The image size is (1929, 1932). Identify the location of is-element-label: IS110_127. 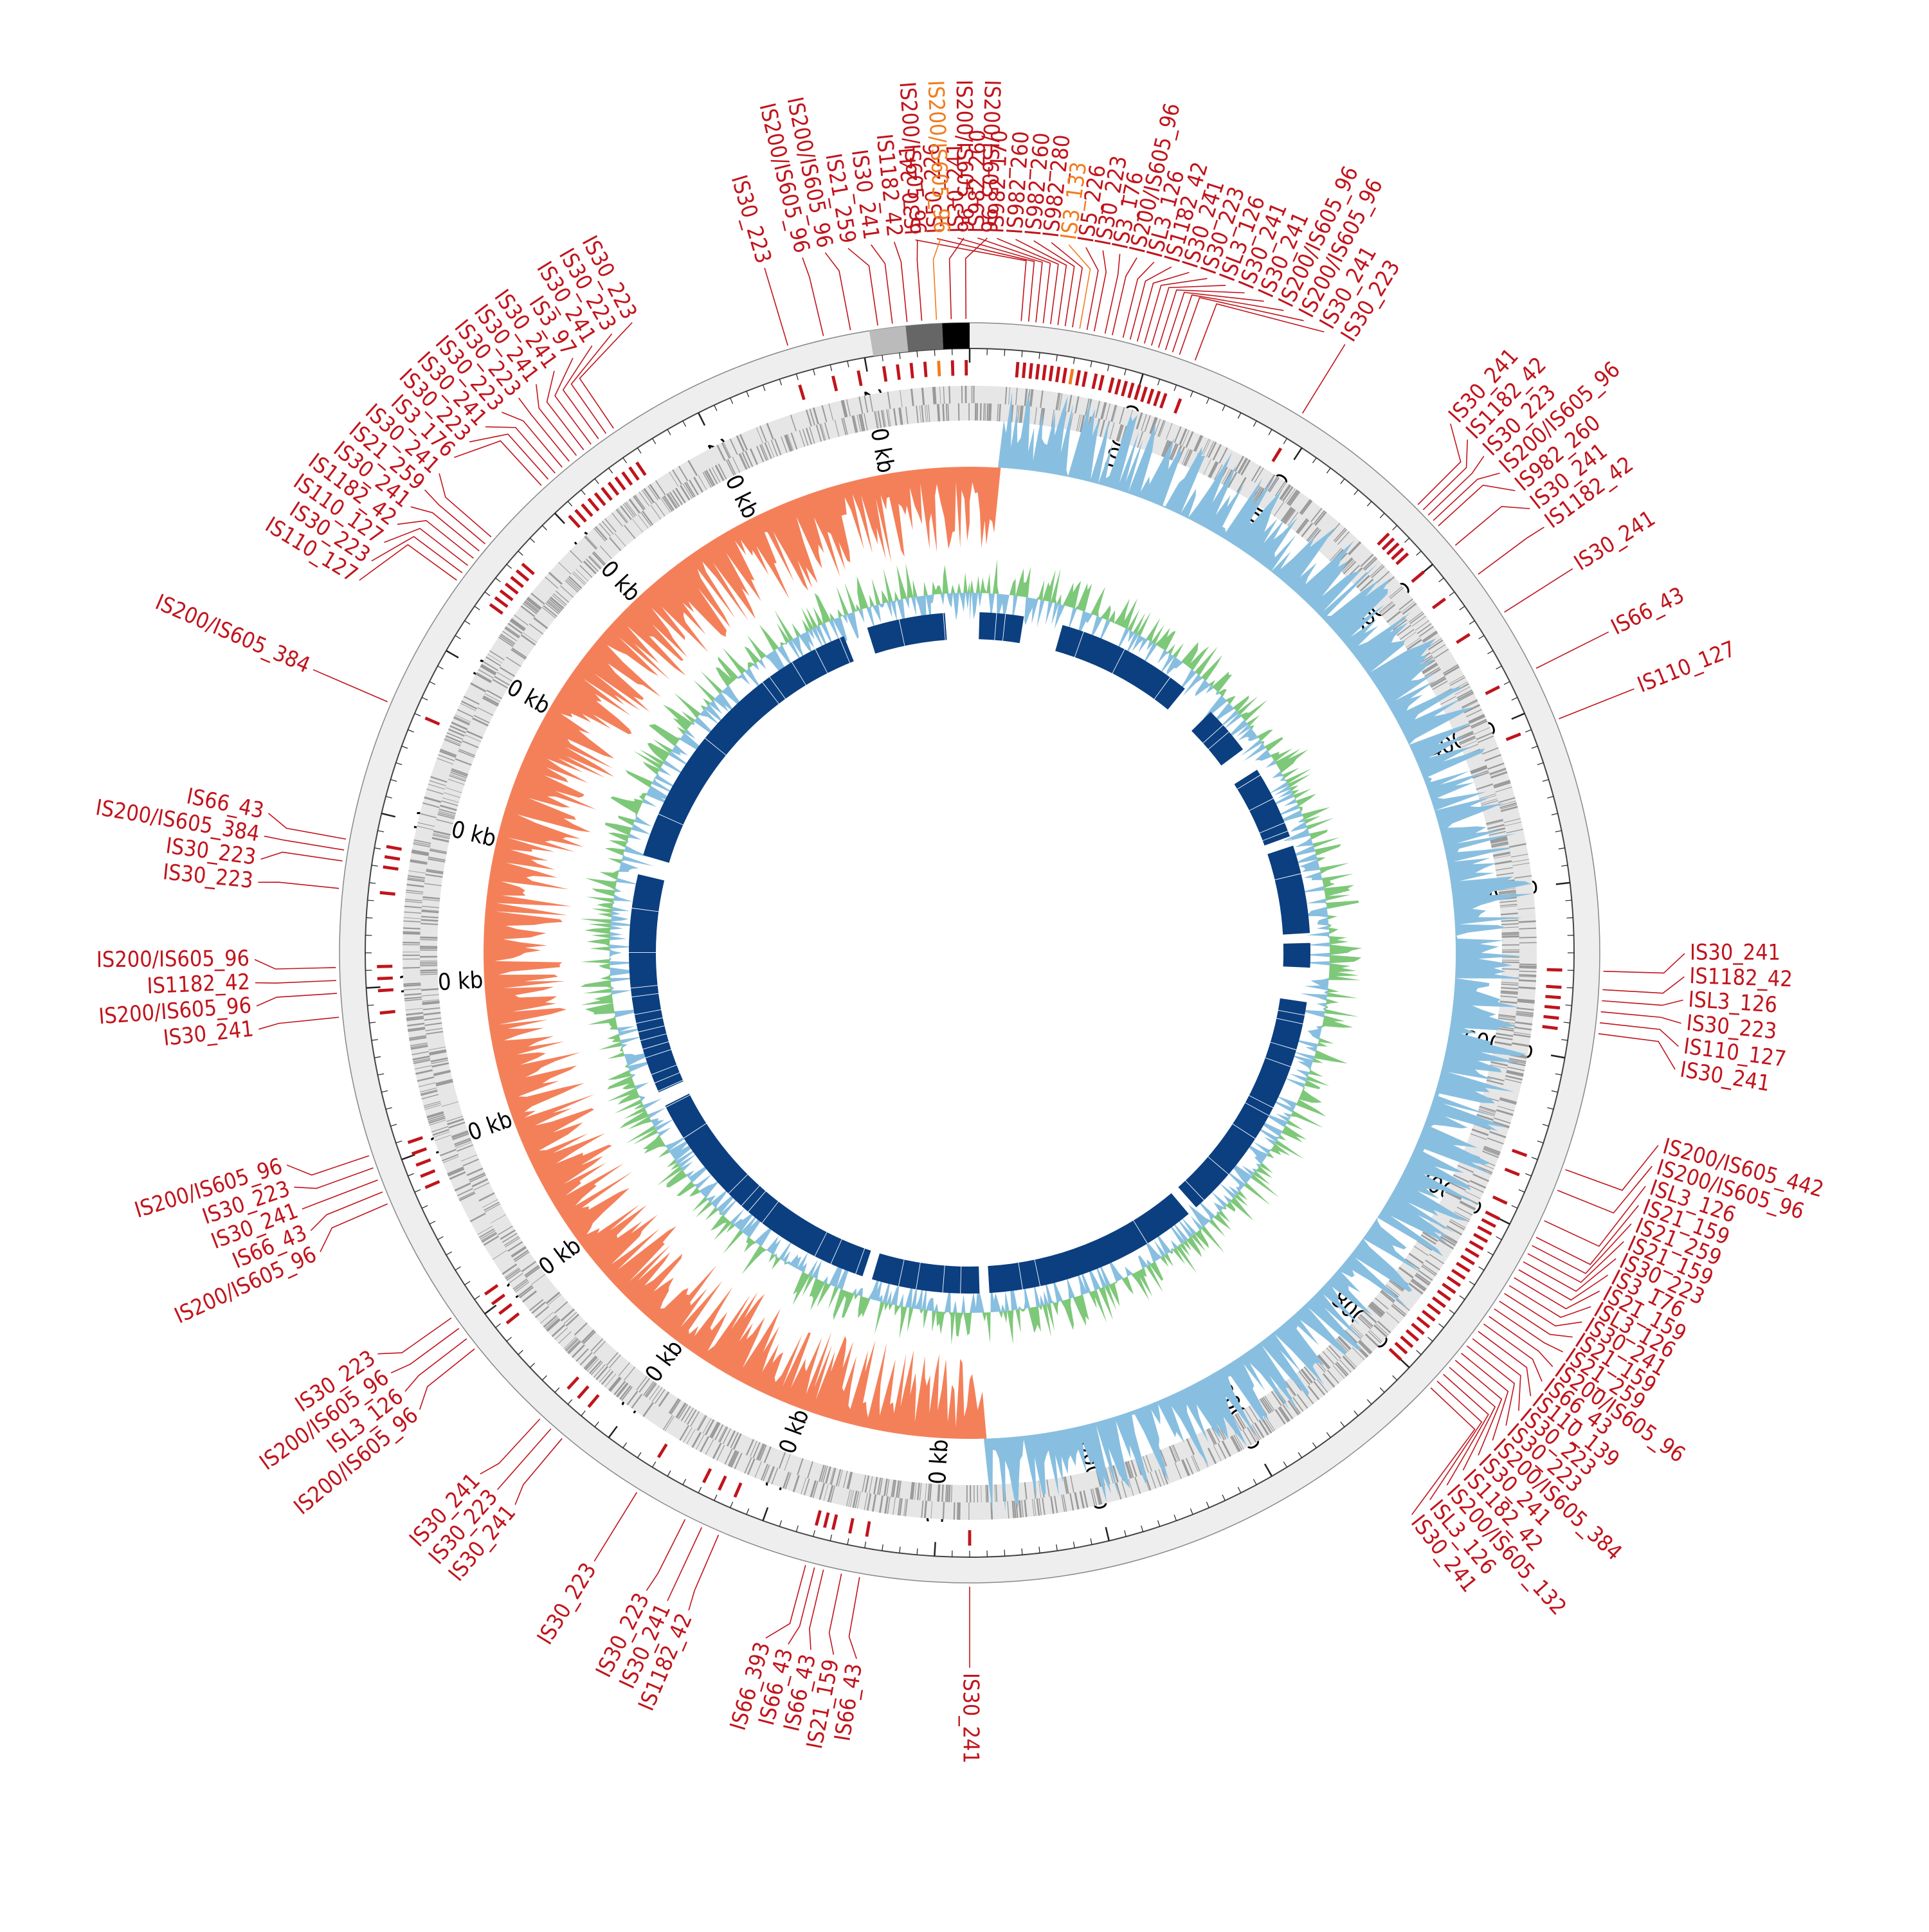
(1686, 667).